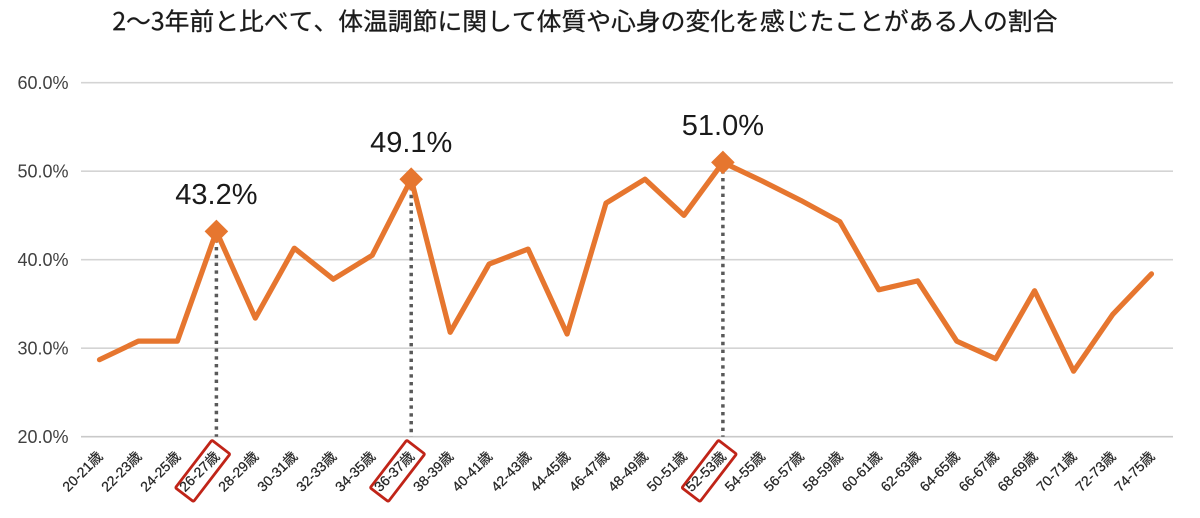 The image size is (1200, 518). What do you see at coordinates (723, 126) in the screenshot?
I see `svg-text: 51.0%` at bounding box center [723, 126].